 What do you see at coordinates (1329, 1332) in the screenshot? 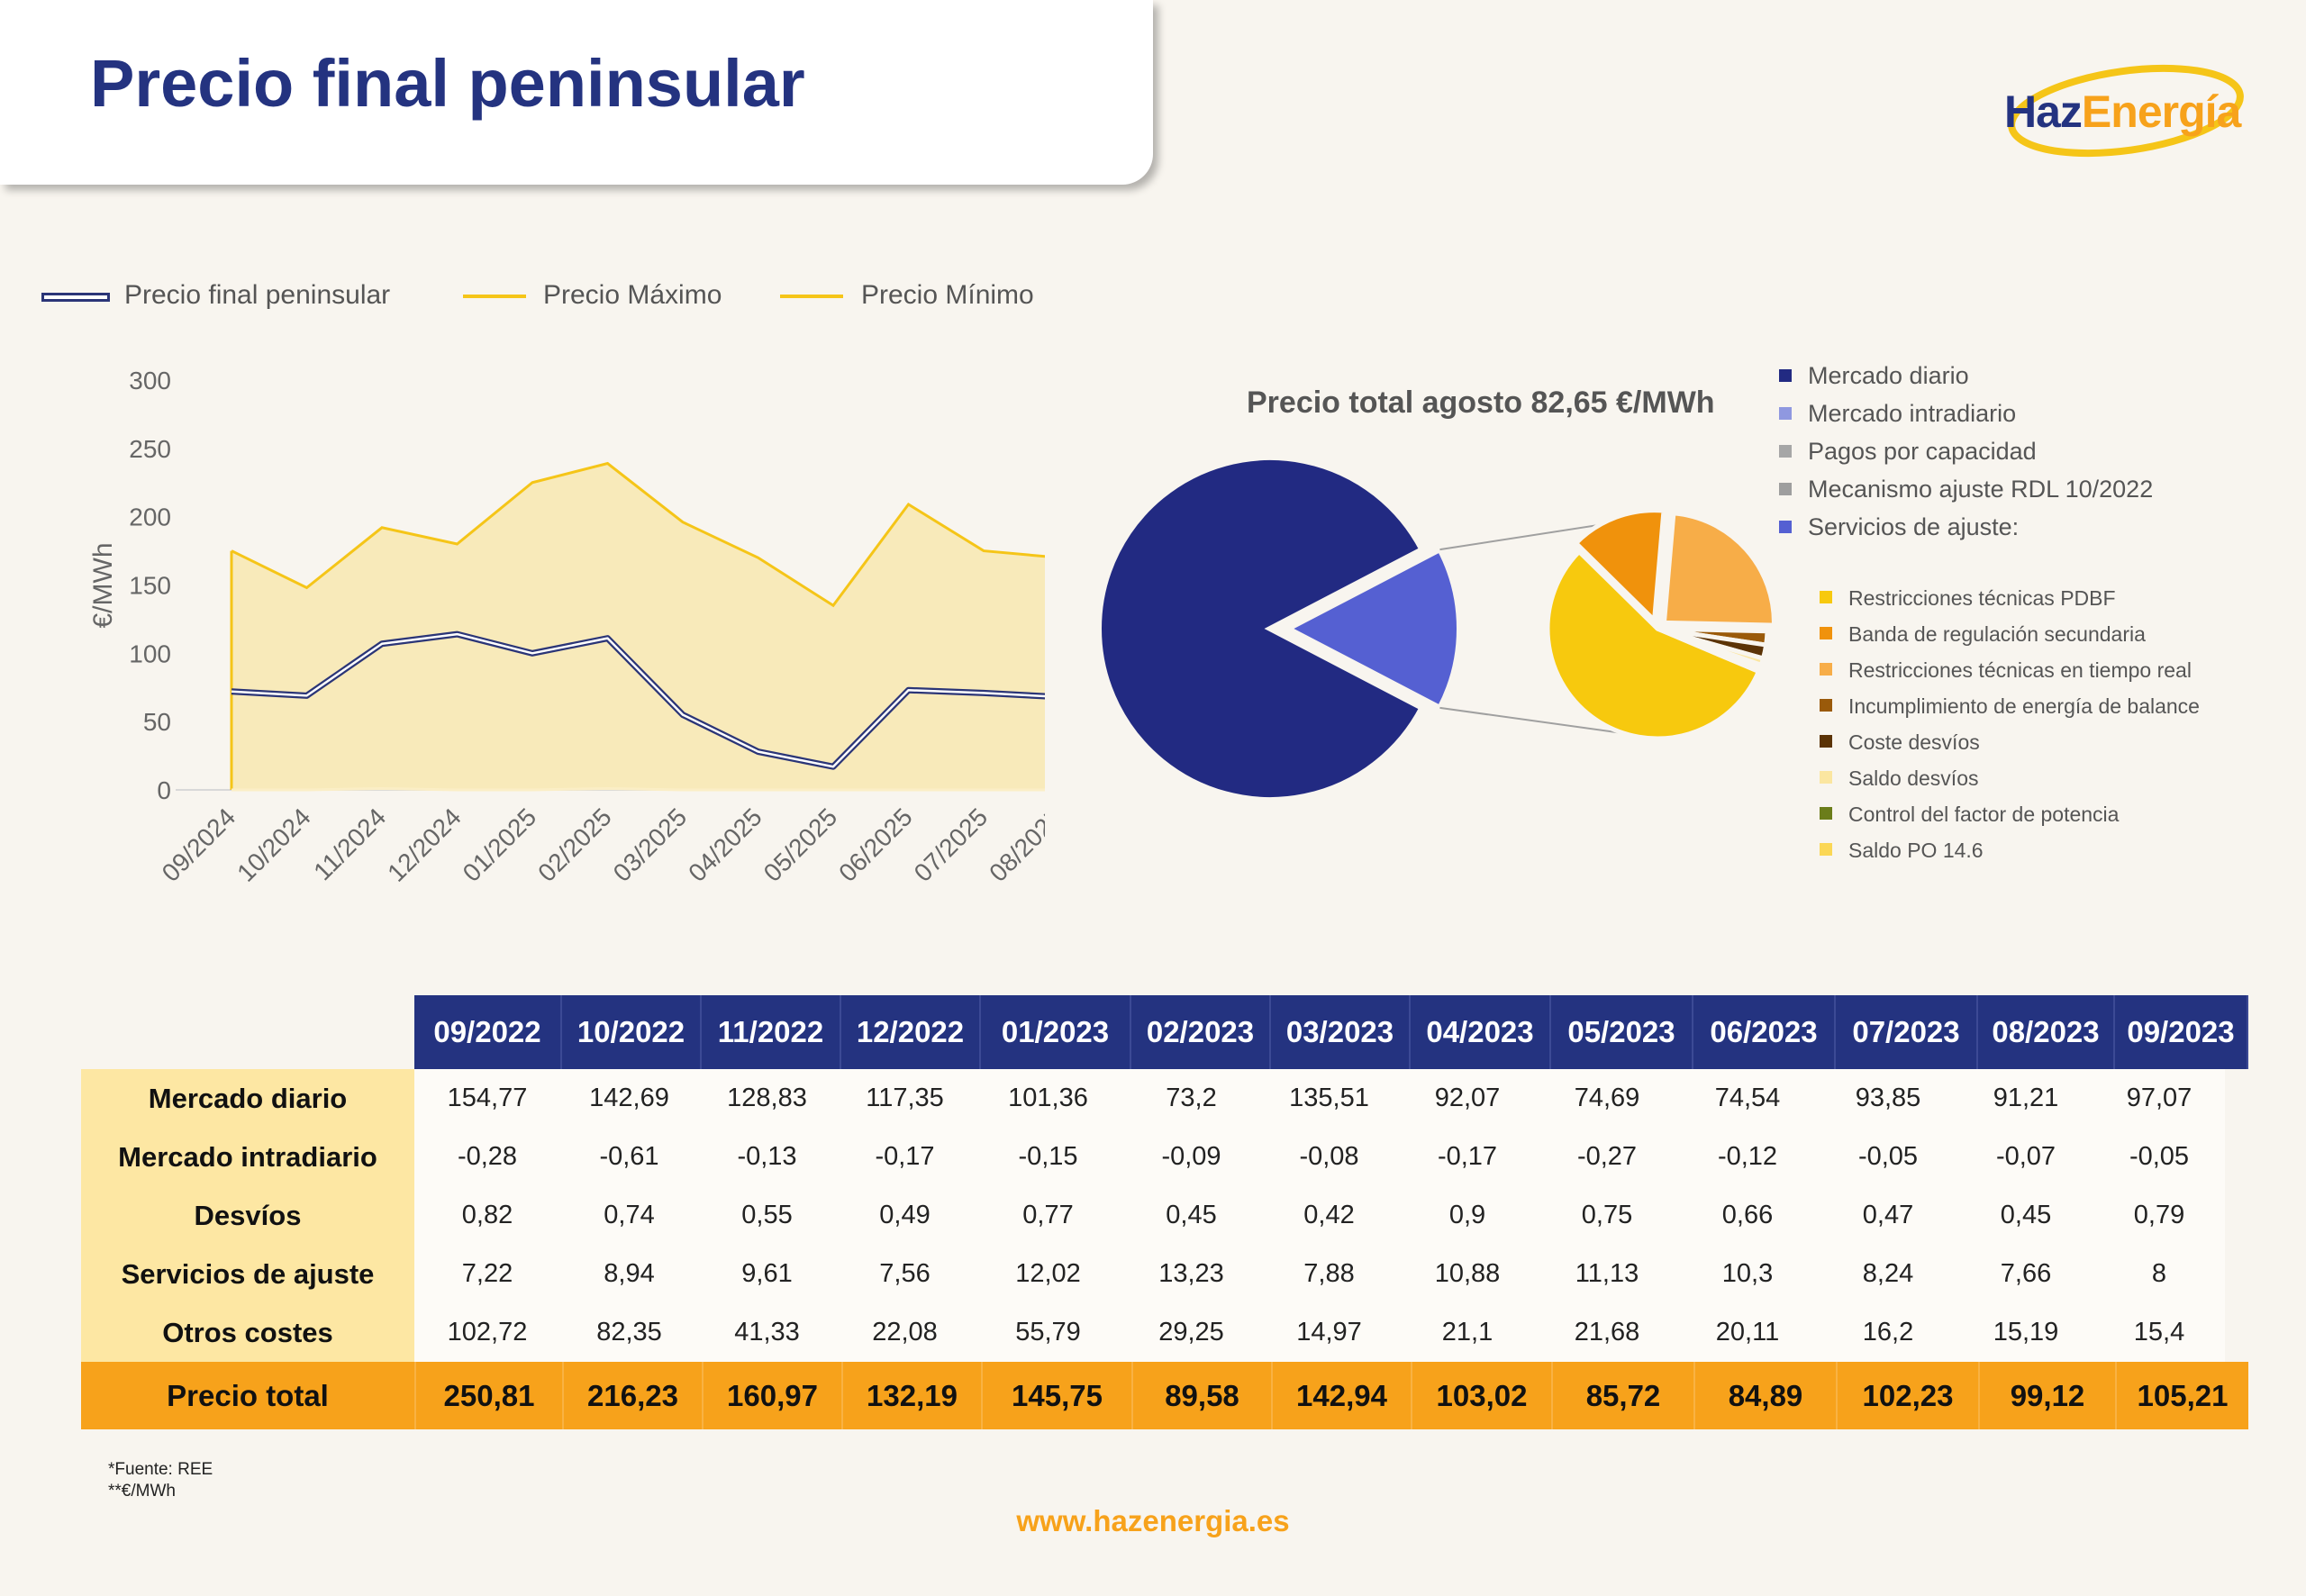
I see `table-cell: 14,97` at bounding box center [1329, 1332].